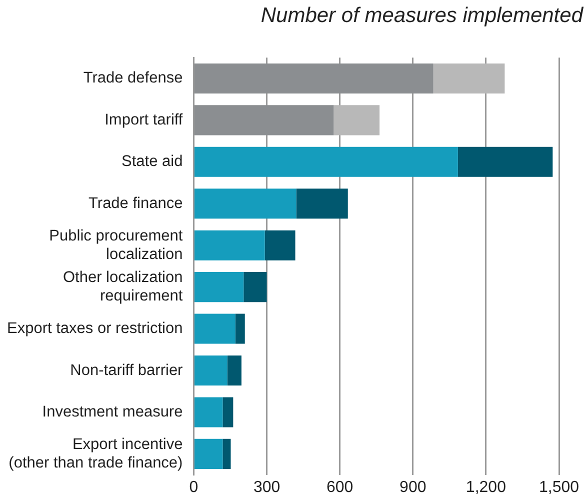 The width and height of the screenshot is (587, 504). I want to click on y-tick-label: State aid, so click(152, 161).